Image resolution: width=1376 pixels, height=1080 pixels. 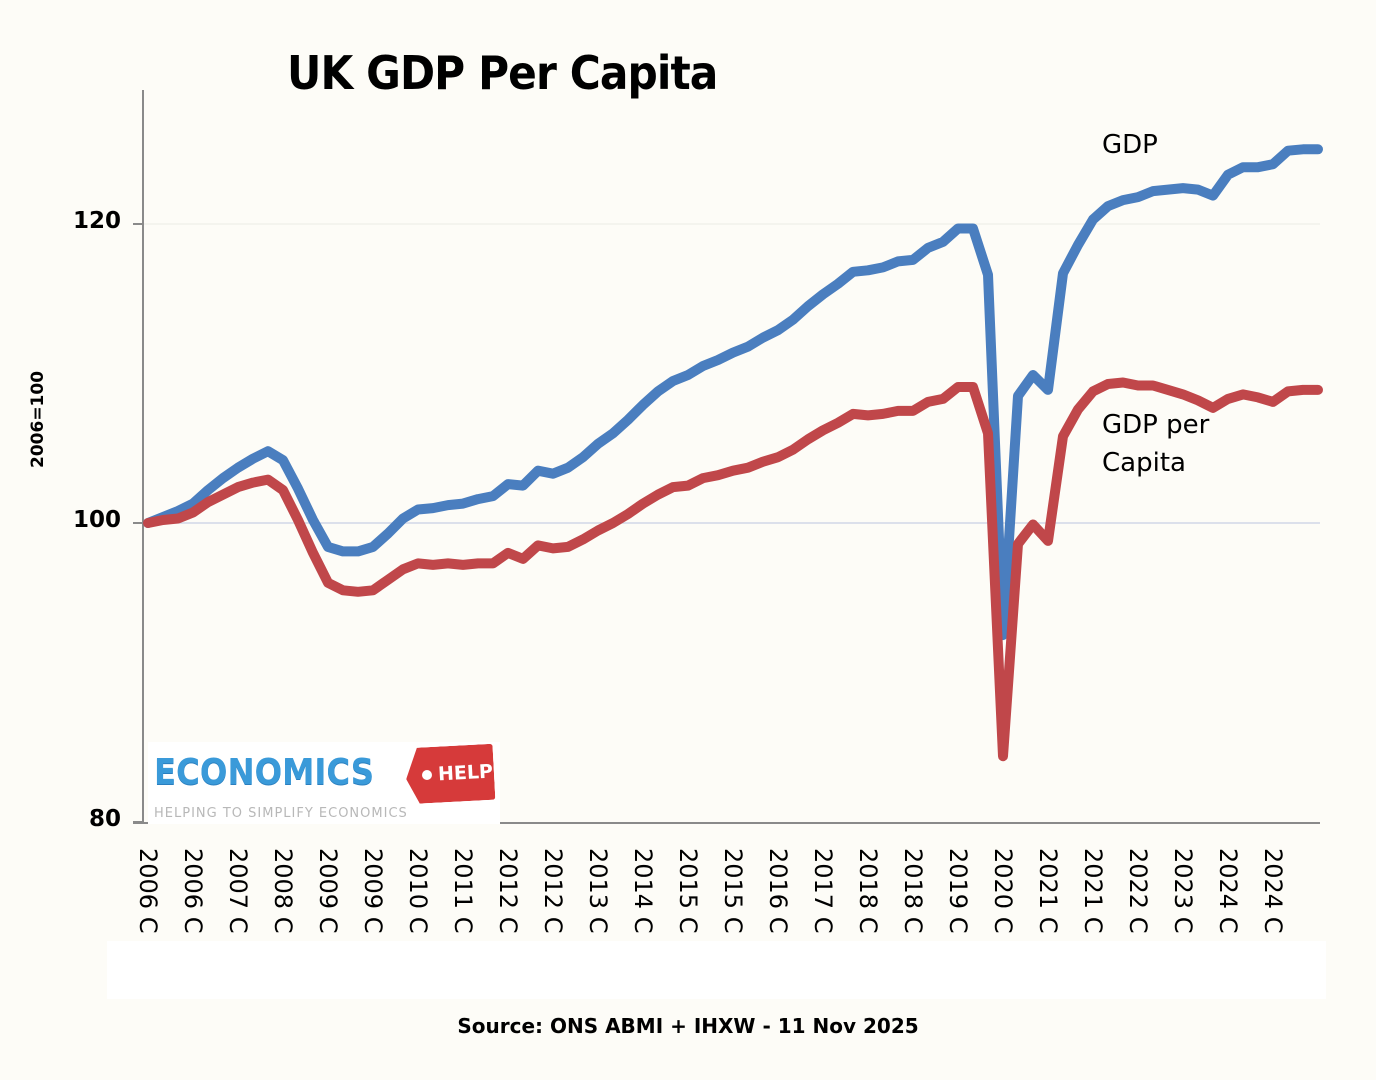 I want to click on x-tick-label: 2023 C, so click(x=1183, y=891).